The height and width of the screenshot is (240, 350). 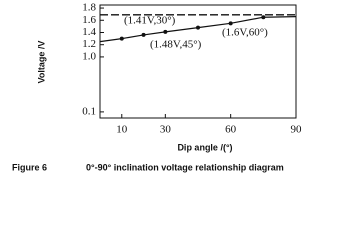 I want to click on annotation: (1.41V,30°), so click(x=150, y=21).